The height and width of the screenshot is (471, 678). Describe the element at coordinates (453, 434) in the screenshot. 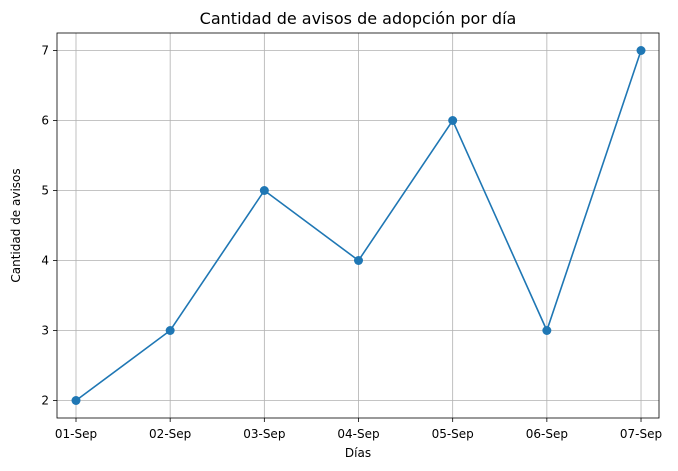

I see `x-tick-label: 05-Sep` at that location.